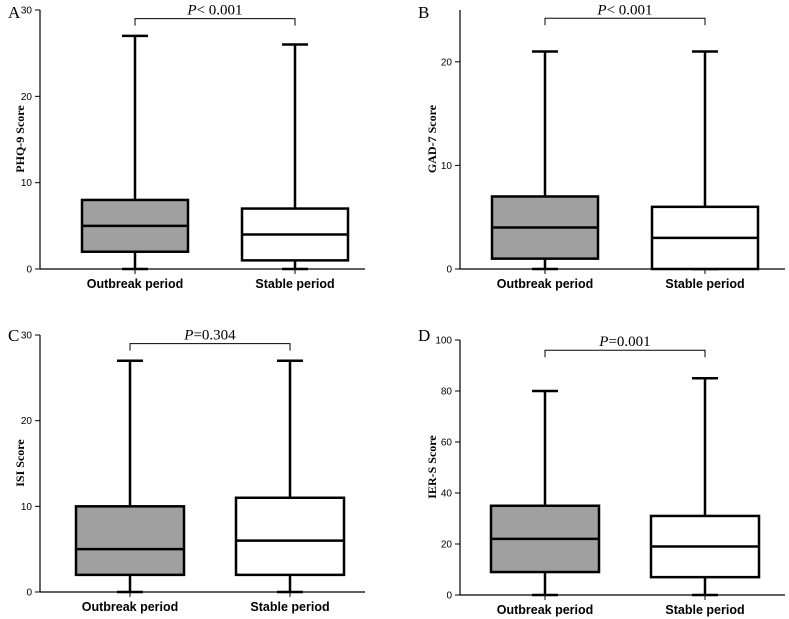  Describe the element at coordinates (209, 336) in the screenshot. I see `p-value-label: P=0.304` at that location.